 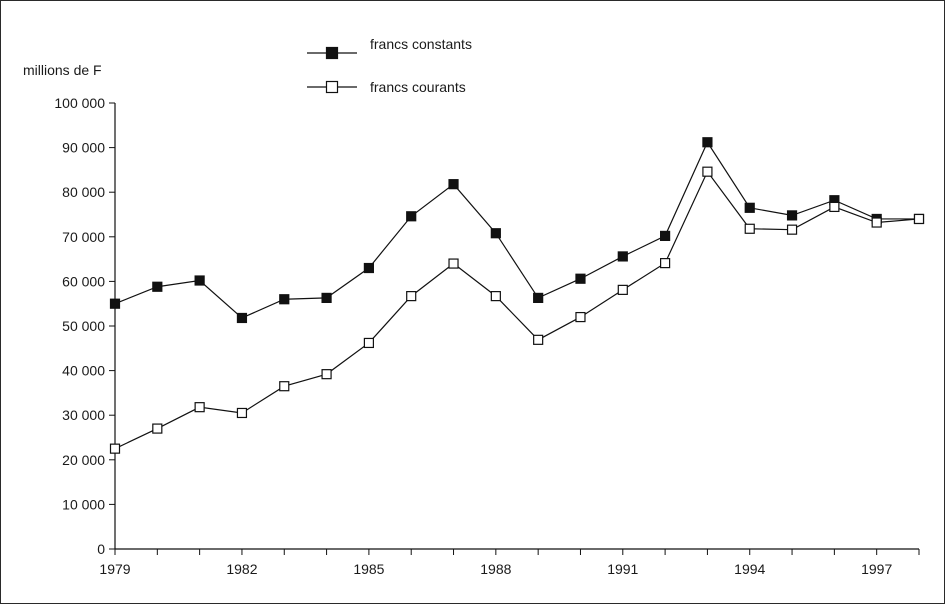 I want to click on legend-label: francs constants, so click(x=421, y=44).